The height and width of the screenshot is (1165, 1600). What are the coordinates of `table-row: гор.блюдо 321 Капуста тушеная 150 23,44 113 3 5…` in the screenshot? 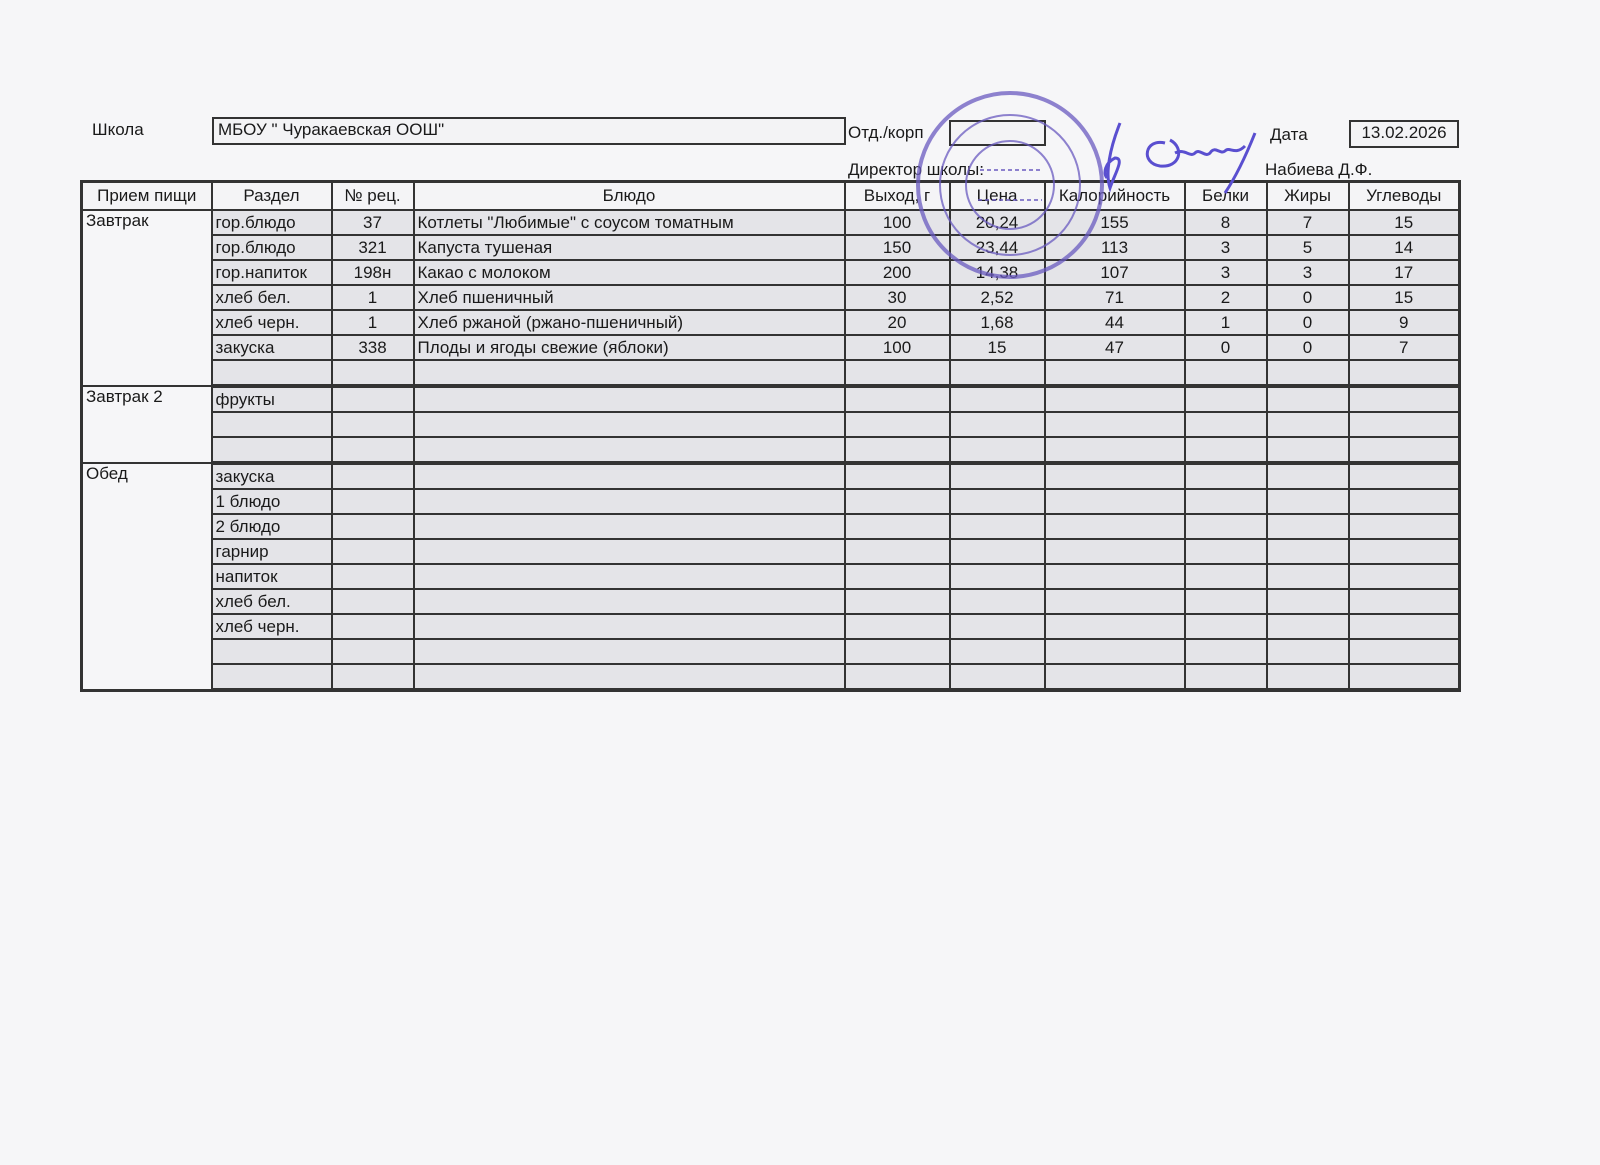 It's located at (771, 247).